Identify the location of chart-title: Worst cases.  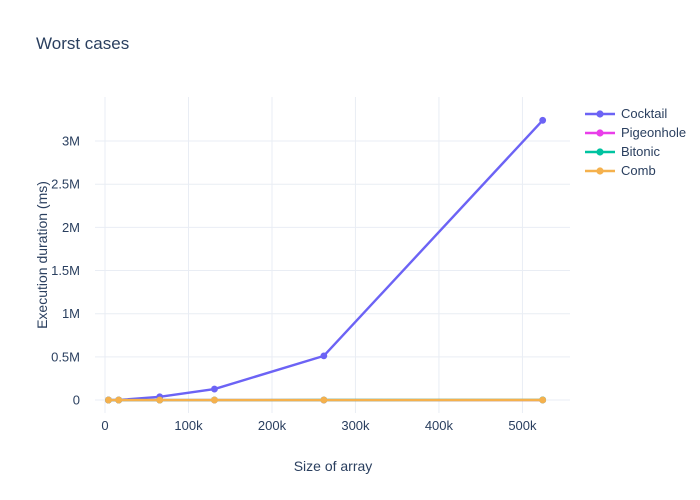
(83, 43).